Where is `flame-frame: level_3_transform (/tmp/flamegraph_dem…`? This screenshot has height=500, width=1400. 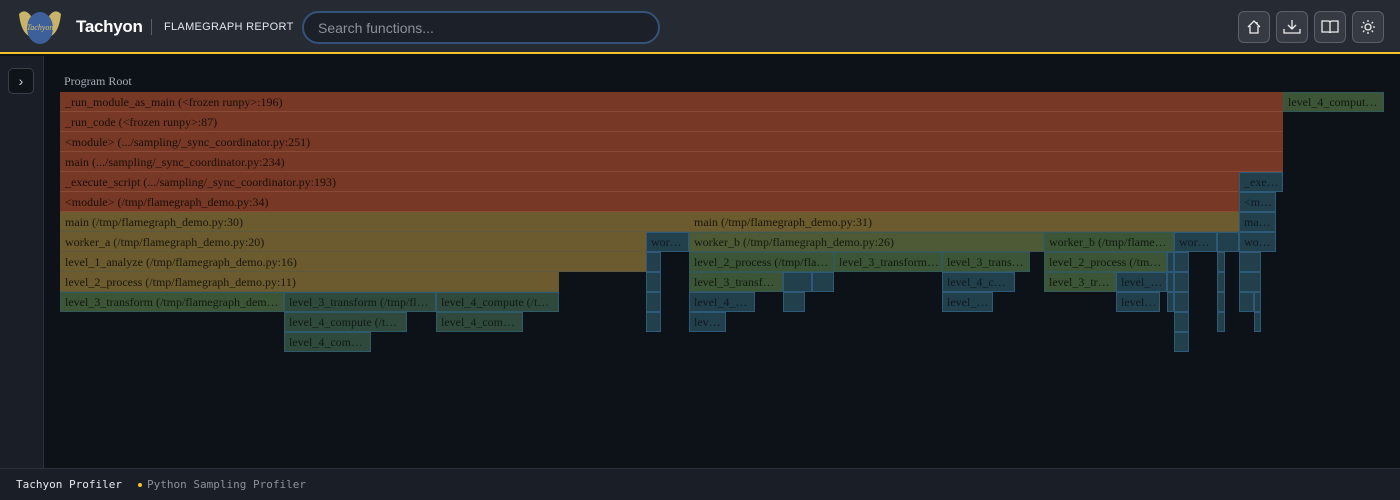
flame-frame: level_3_transform (/tmp/flamegraph_dem… is located at coordinates (172, 302).